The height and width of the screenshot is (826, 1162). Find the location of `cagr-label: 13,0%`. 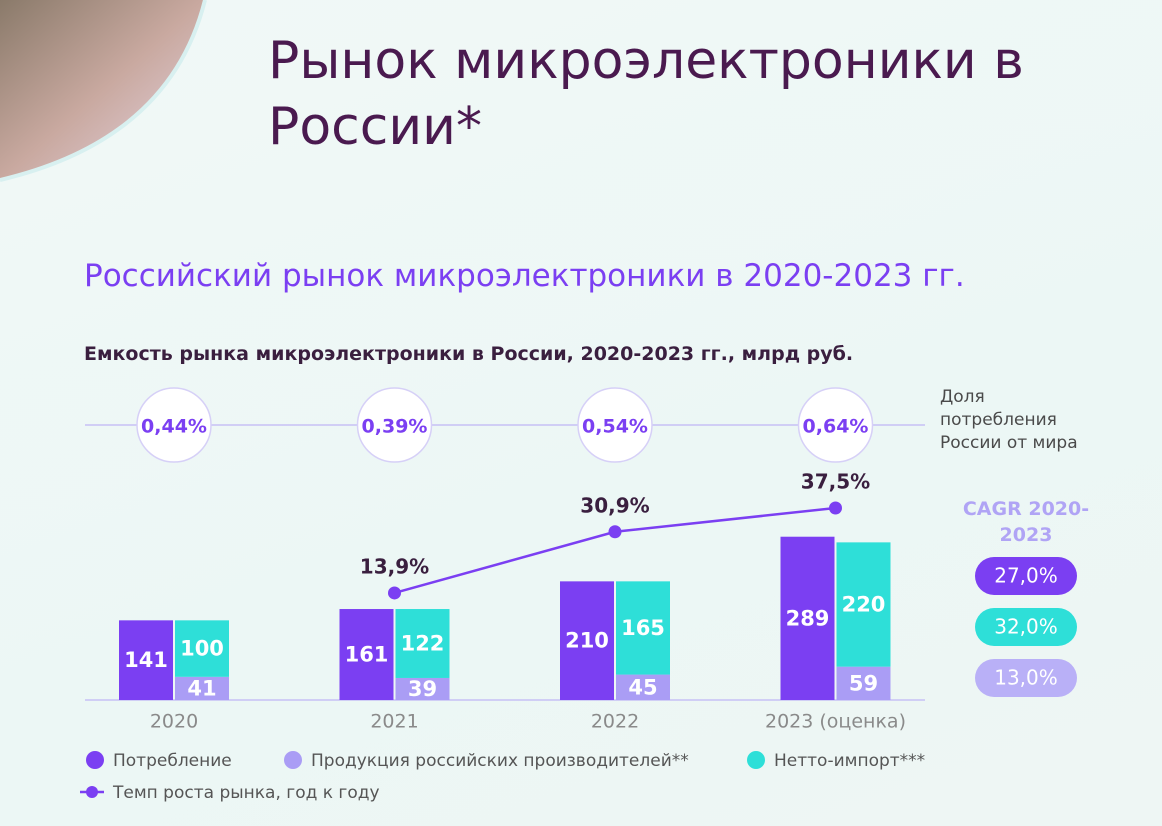

cagr-label: 13,0% is located at coordinates (1026, 678).